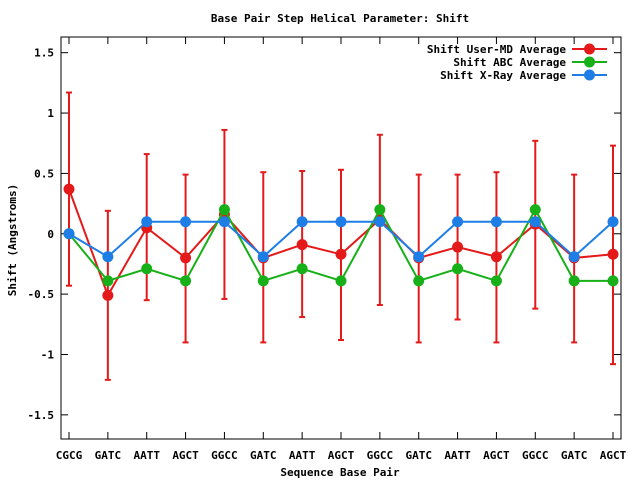  What do you see at coordinates (340, 472) in the screenshot?
I see `x-axis-label: Sequence Base Pair` at bounding box center [340, 472].